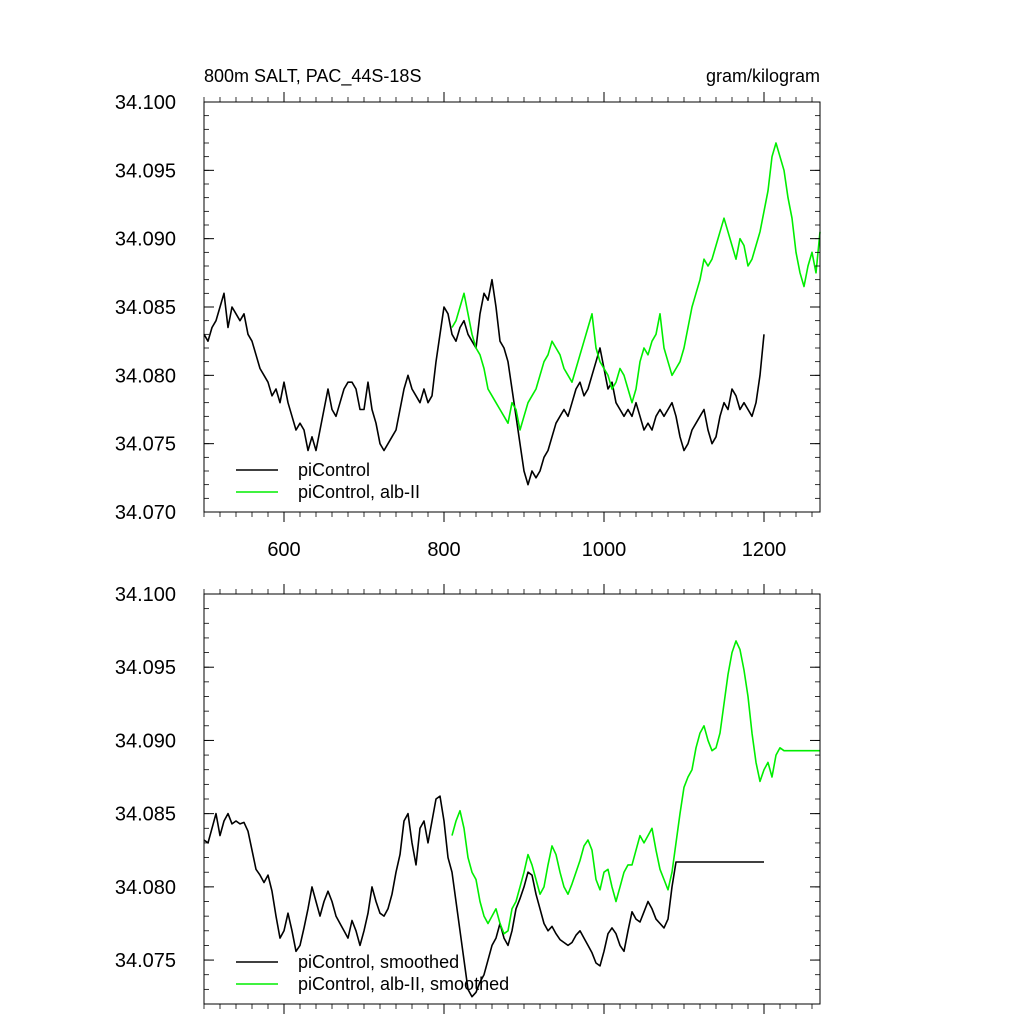 The height and width of the screenshot is (1024, 1024). What do you see at coordinates (145, 513) in the screenshot?
I see `y-tick-label: 34.070` at bounding box center [145, 513].